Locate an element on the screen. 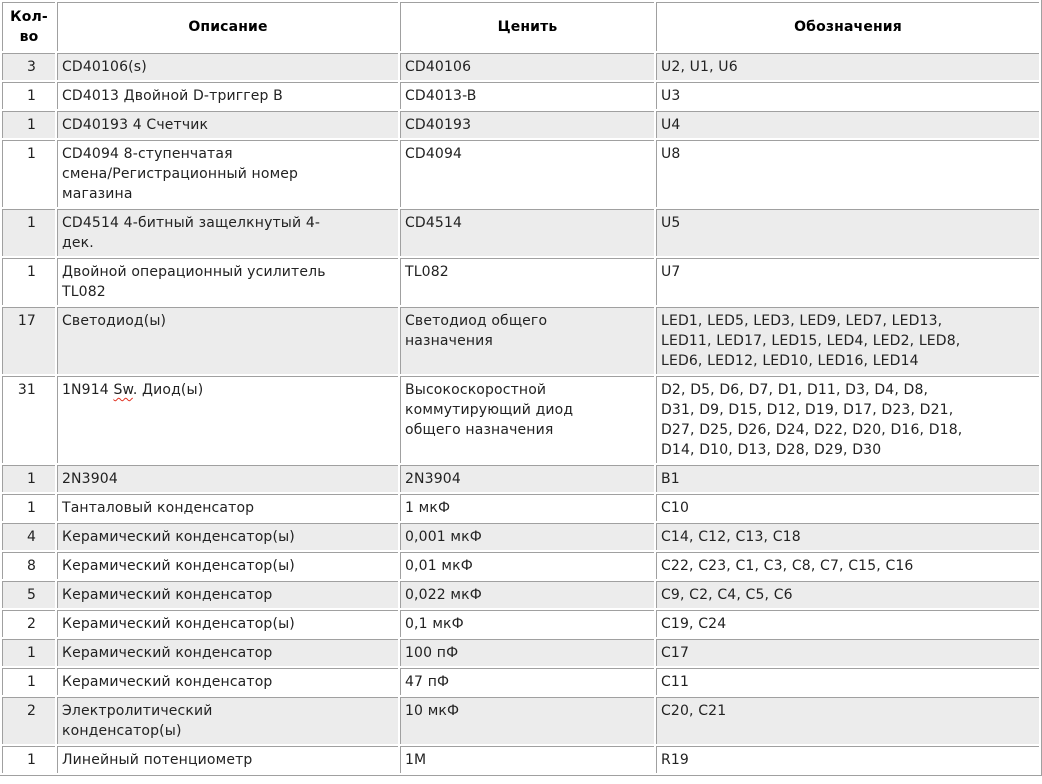 This screenshot has width=1042, height=784. cell-refs: C17 is located at coordinates (847, 652).